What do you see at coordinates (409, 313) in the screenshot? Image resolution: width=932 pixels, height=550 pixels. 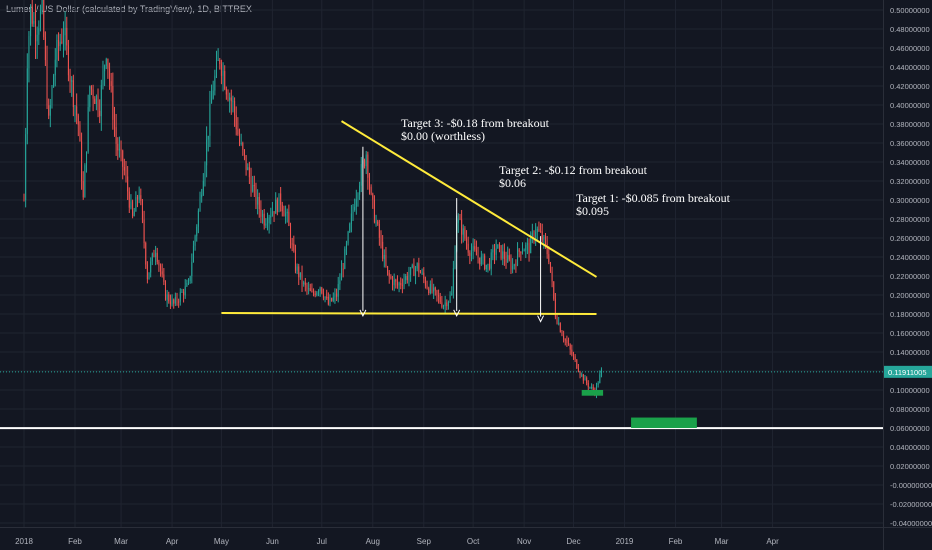 I see `support-trendline` at bounding box center [409, 313].